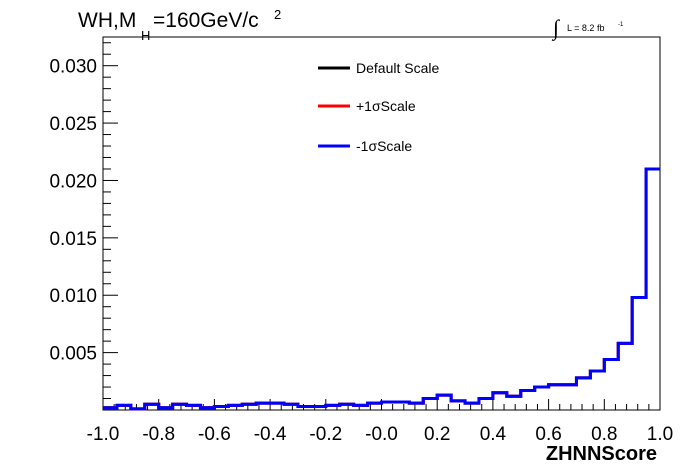 The image size is (696, 472). What do you see at coordinates (397, 68) in the screenshot?
I see `legend-label: Default Scale` at bounding box center [397, 68].